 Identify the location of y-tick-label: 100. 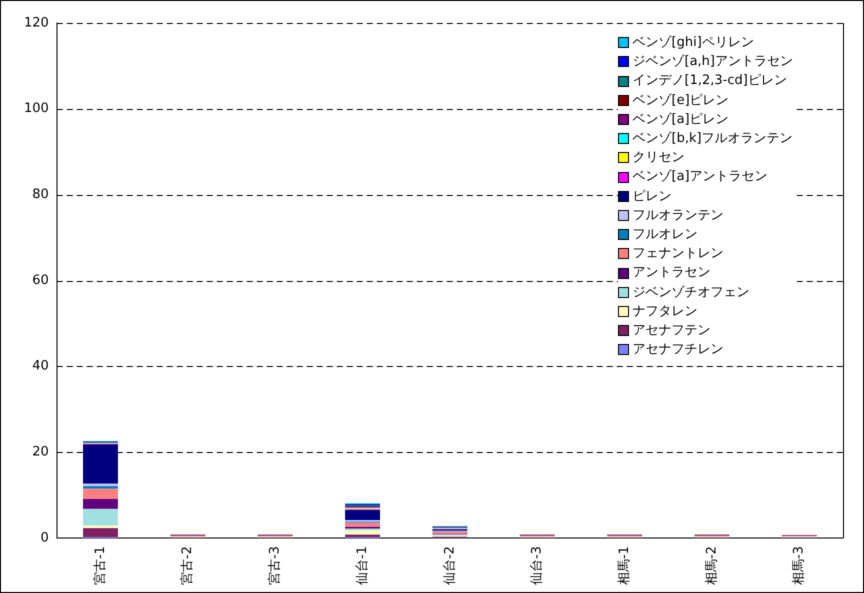
(36, 108).